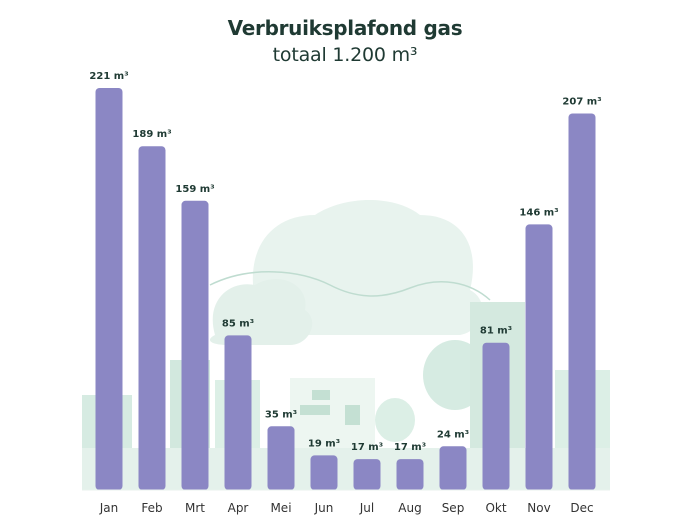 The width and height of the screenshot is (690, 526). I want to click on data-label-okt: 81 m³, so click(496, 331).